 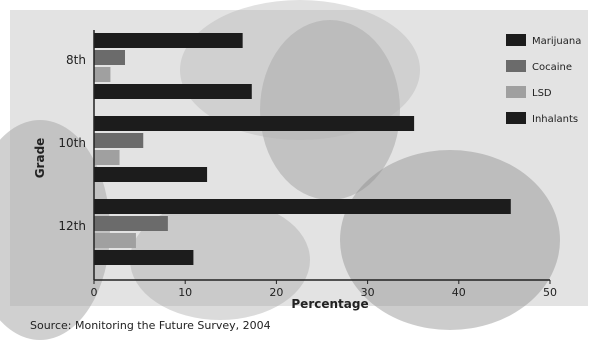 What do you see at coordinates (516, 40) in the screenshot?
I see `legend-swatch-marijuana` at bounding box center [516, 40].